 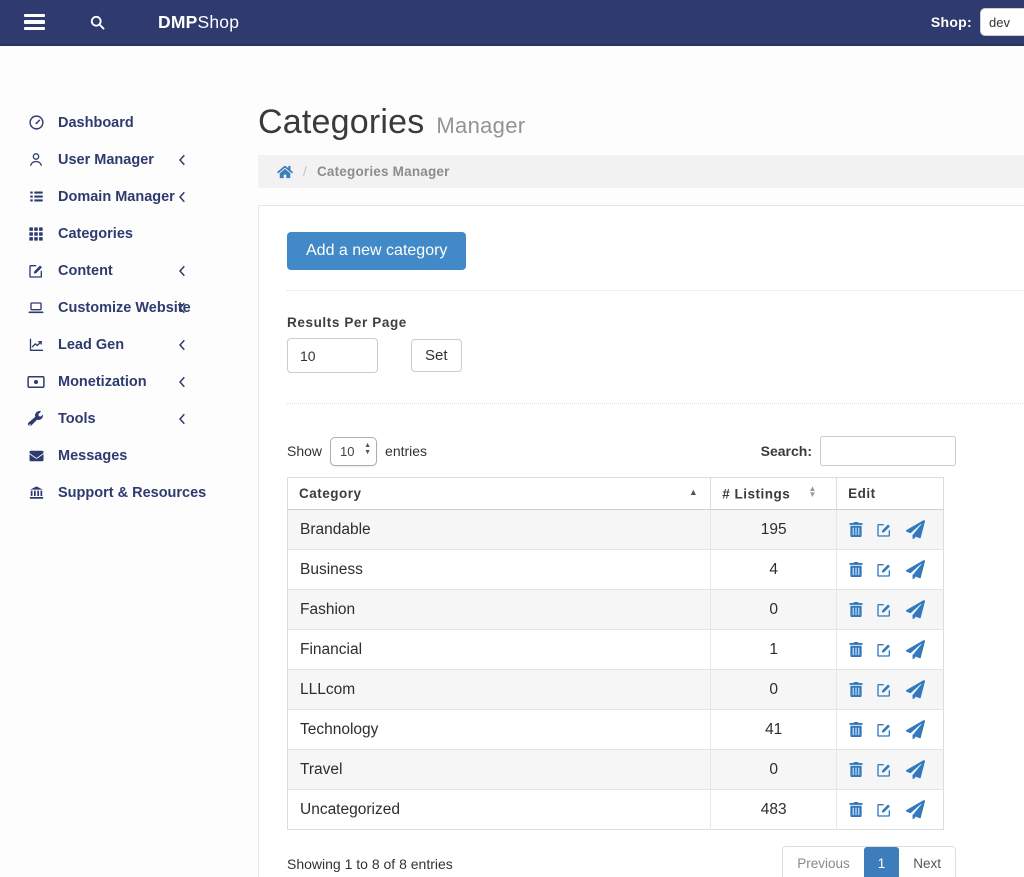 I want to click on table-search-input, so click(x=888, y=451).